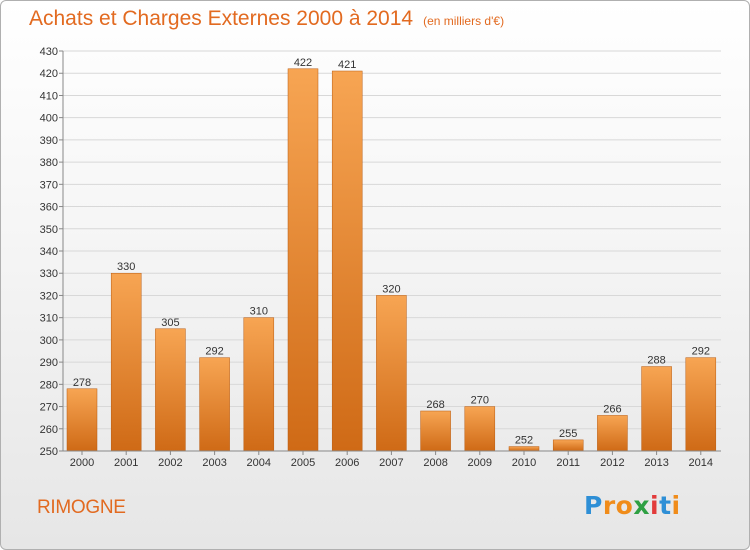  I want to click on chart-title-text: Achats et Charges Externes 2000 à 2014, so click(221, 18).